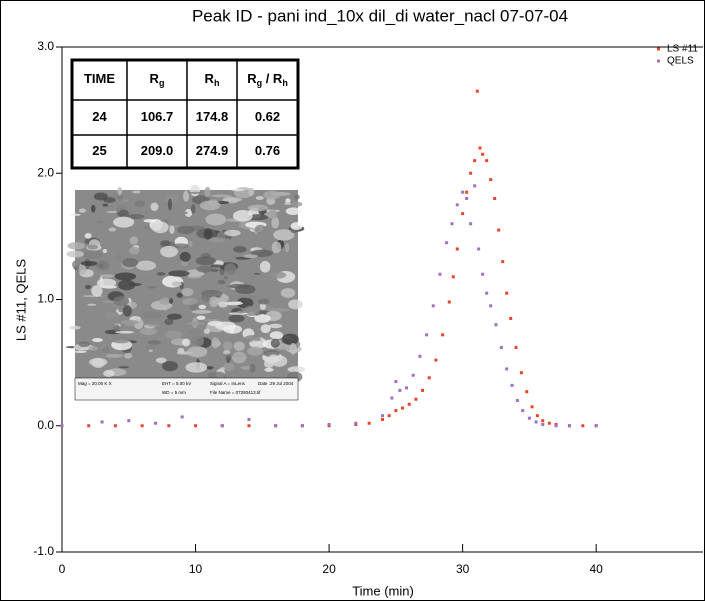 Image resolution: width=705 pixels, height=601 pixels. Describe the element at coordinates (329, 569) in the screenshot. I see `x-tick-label: 20` at that location.